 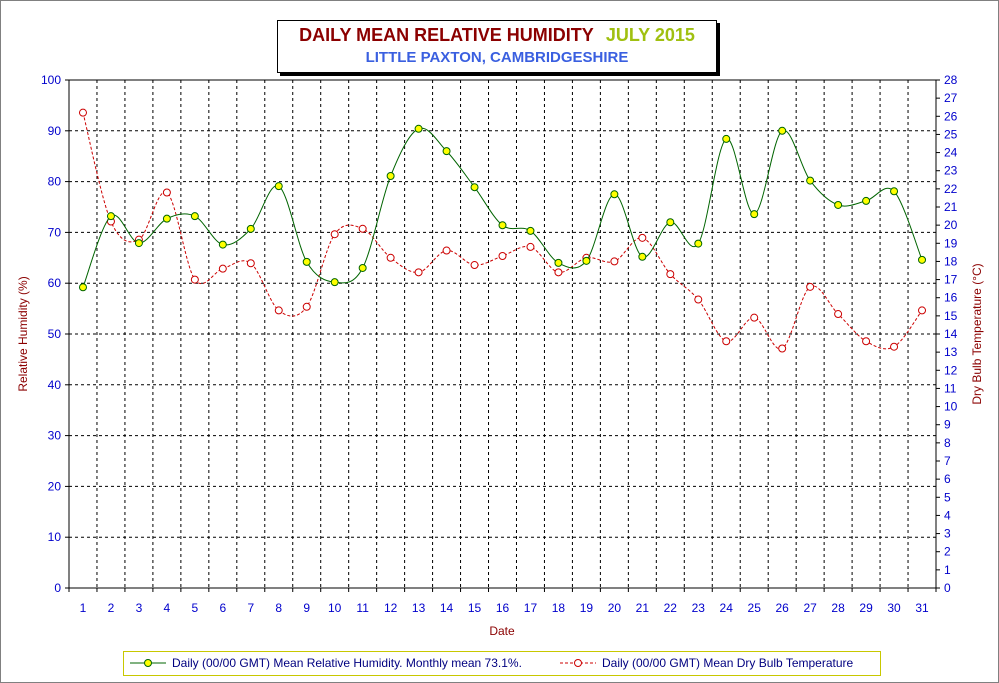 What do you see at coordinates (838, 608) in the screenshot?
I see `x-tick-label: 28` at bounding box center [838, 608].